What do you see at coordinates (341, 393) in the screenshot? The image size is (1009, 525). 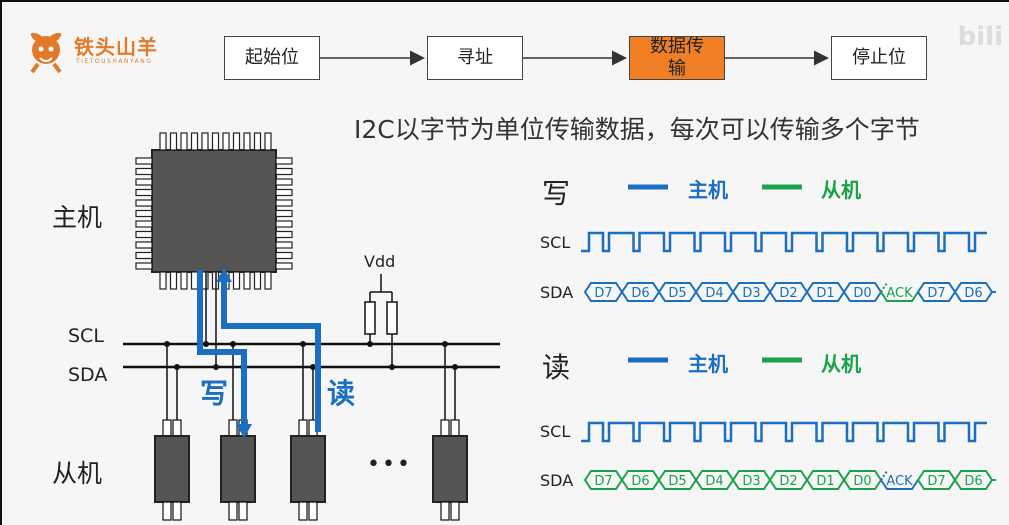 I see `read-arrow-label: 读` at bounding box center [341, 393].